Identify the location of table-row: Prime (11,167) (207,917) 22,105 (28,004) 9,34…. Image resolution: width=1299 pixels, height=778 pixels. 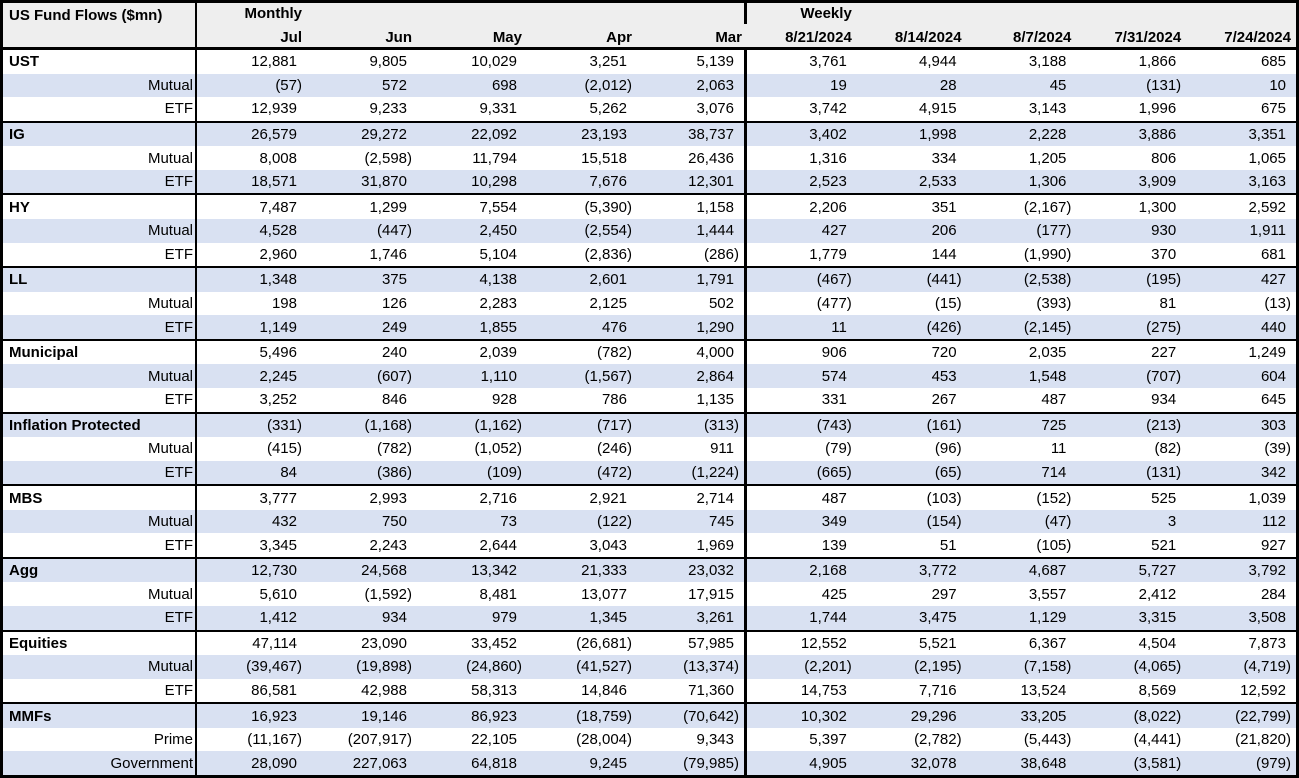
(649, 739).